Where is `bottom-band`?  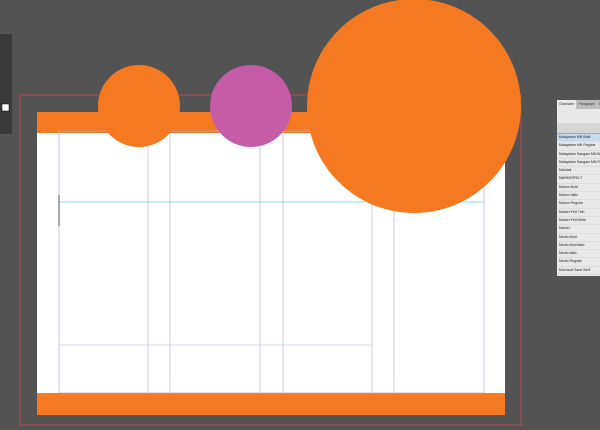
bottom-band is located at coordinates (271, 404).